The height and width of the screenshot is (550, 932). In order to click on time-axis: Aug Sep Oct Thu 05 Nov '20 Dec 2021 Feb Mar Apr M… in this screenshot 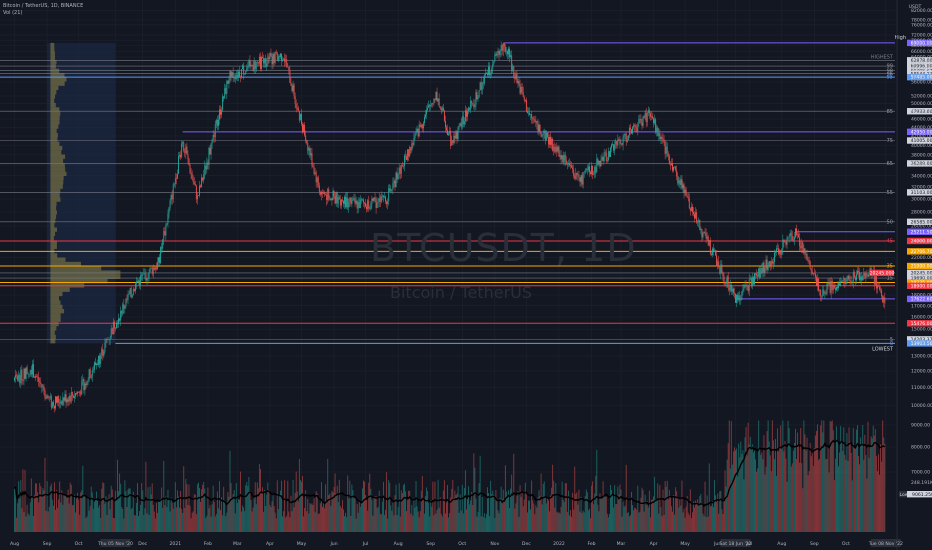, I will do `click(456, 543)`.